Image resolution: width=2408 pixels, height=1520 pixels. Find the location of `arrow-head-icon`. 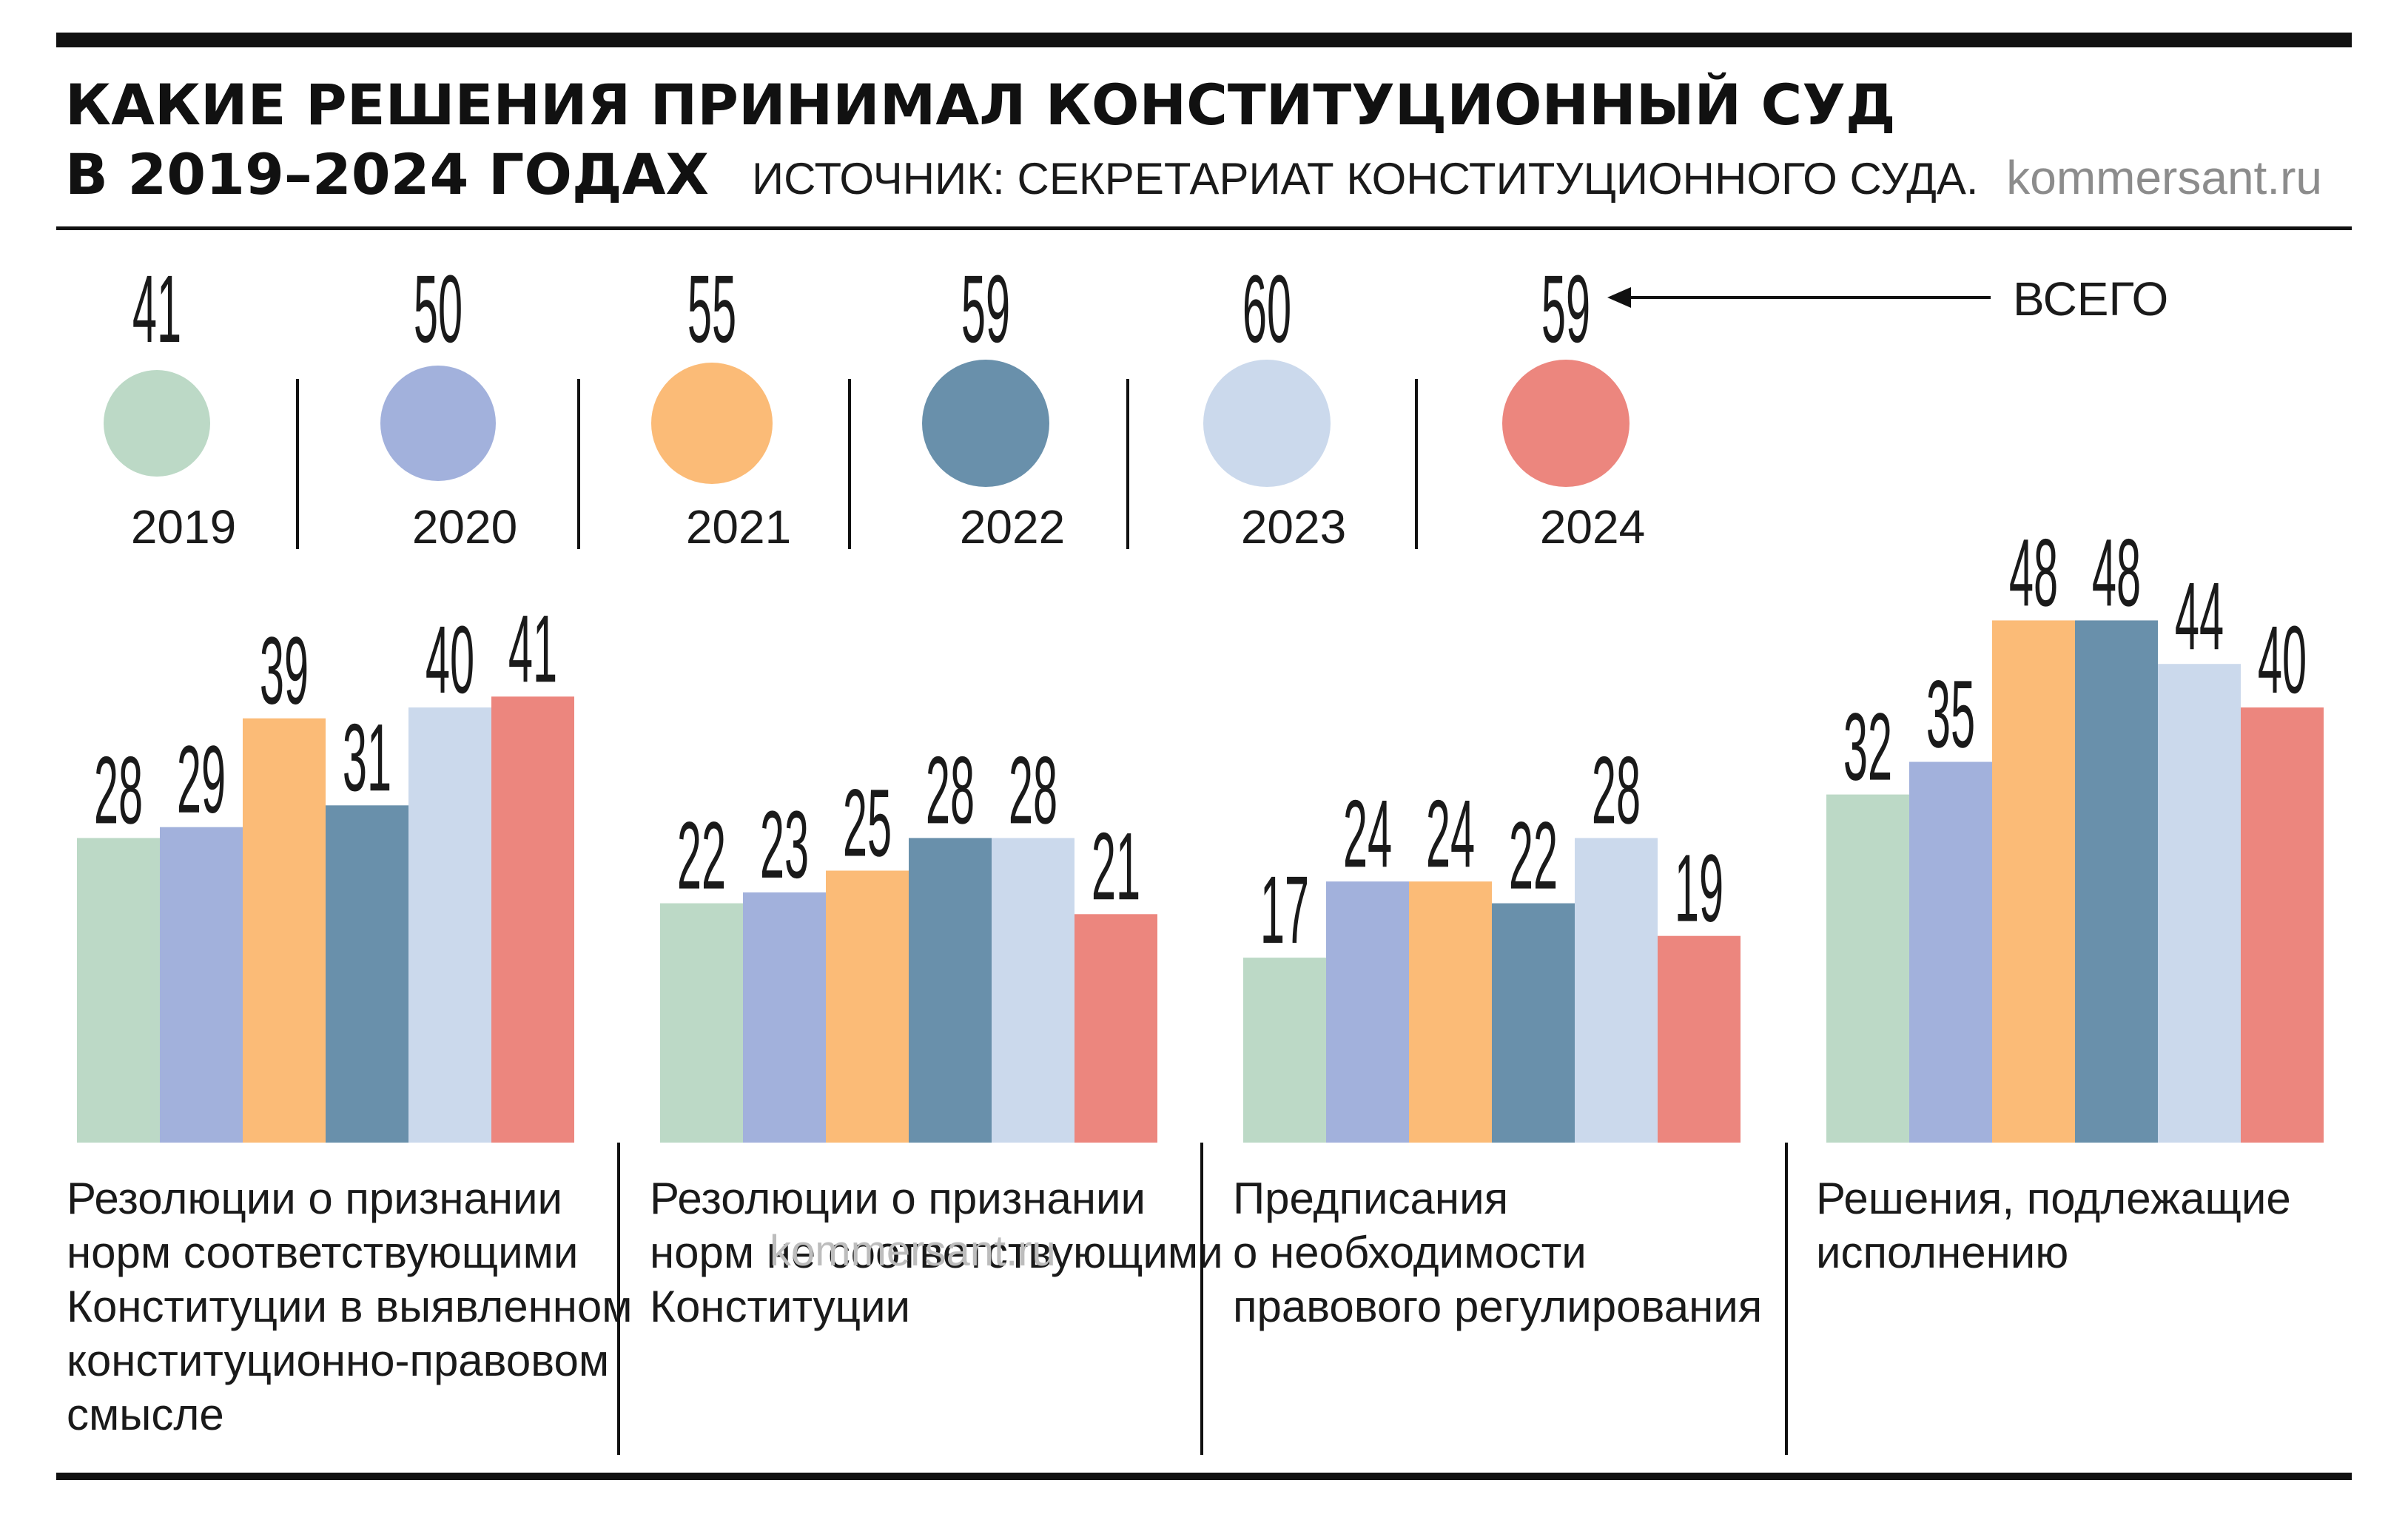

arrow-head-icon is located at coordinates (1619, 297).